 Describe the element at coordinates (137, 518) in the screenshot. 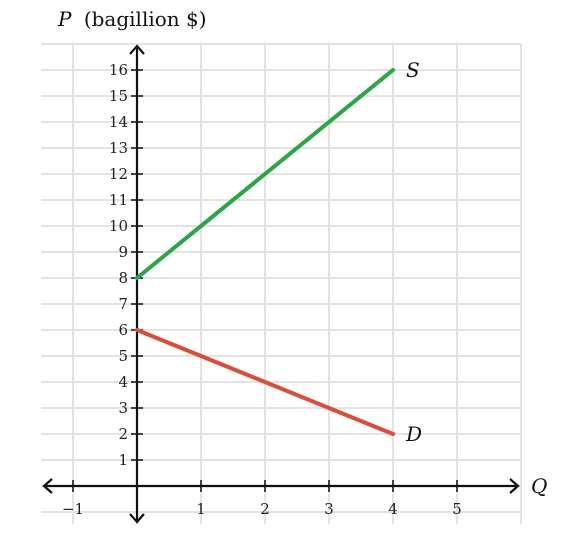

I see `y-axis-arrow-down` at that location.